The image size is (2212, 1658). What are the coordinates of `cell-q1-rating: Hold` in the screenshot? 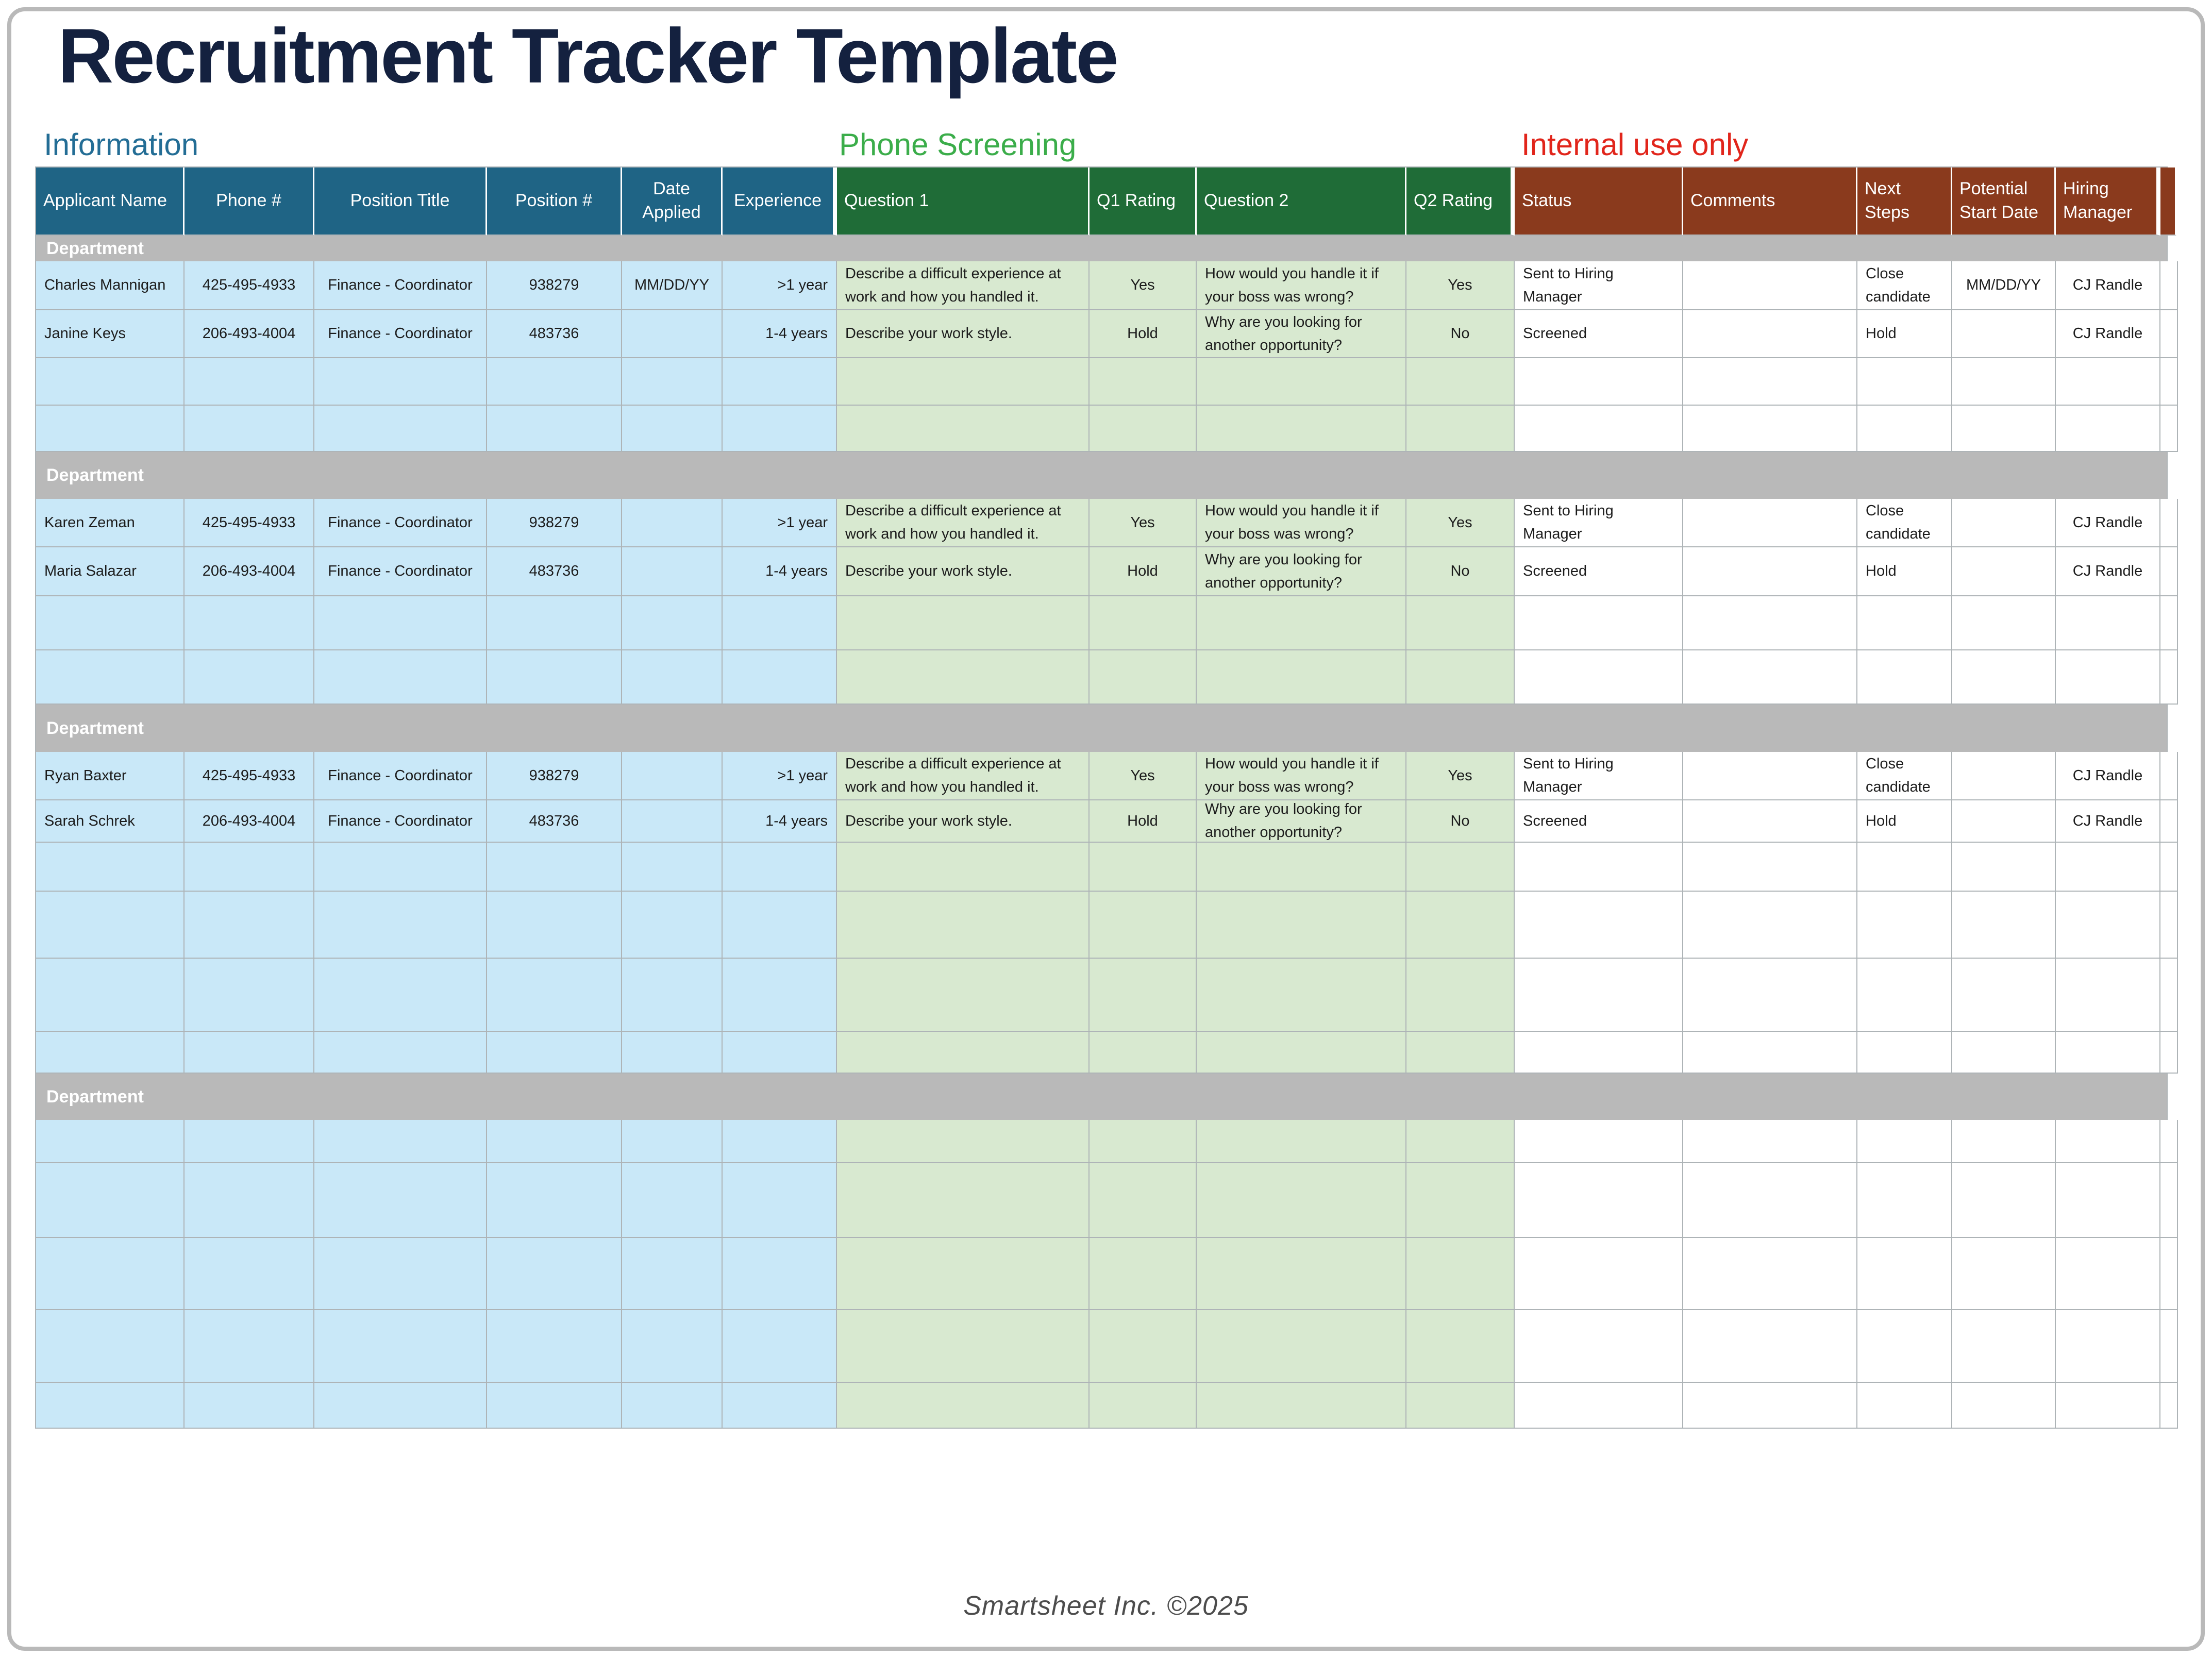 It's located at (1143, 822).